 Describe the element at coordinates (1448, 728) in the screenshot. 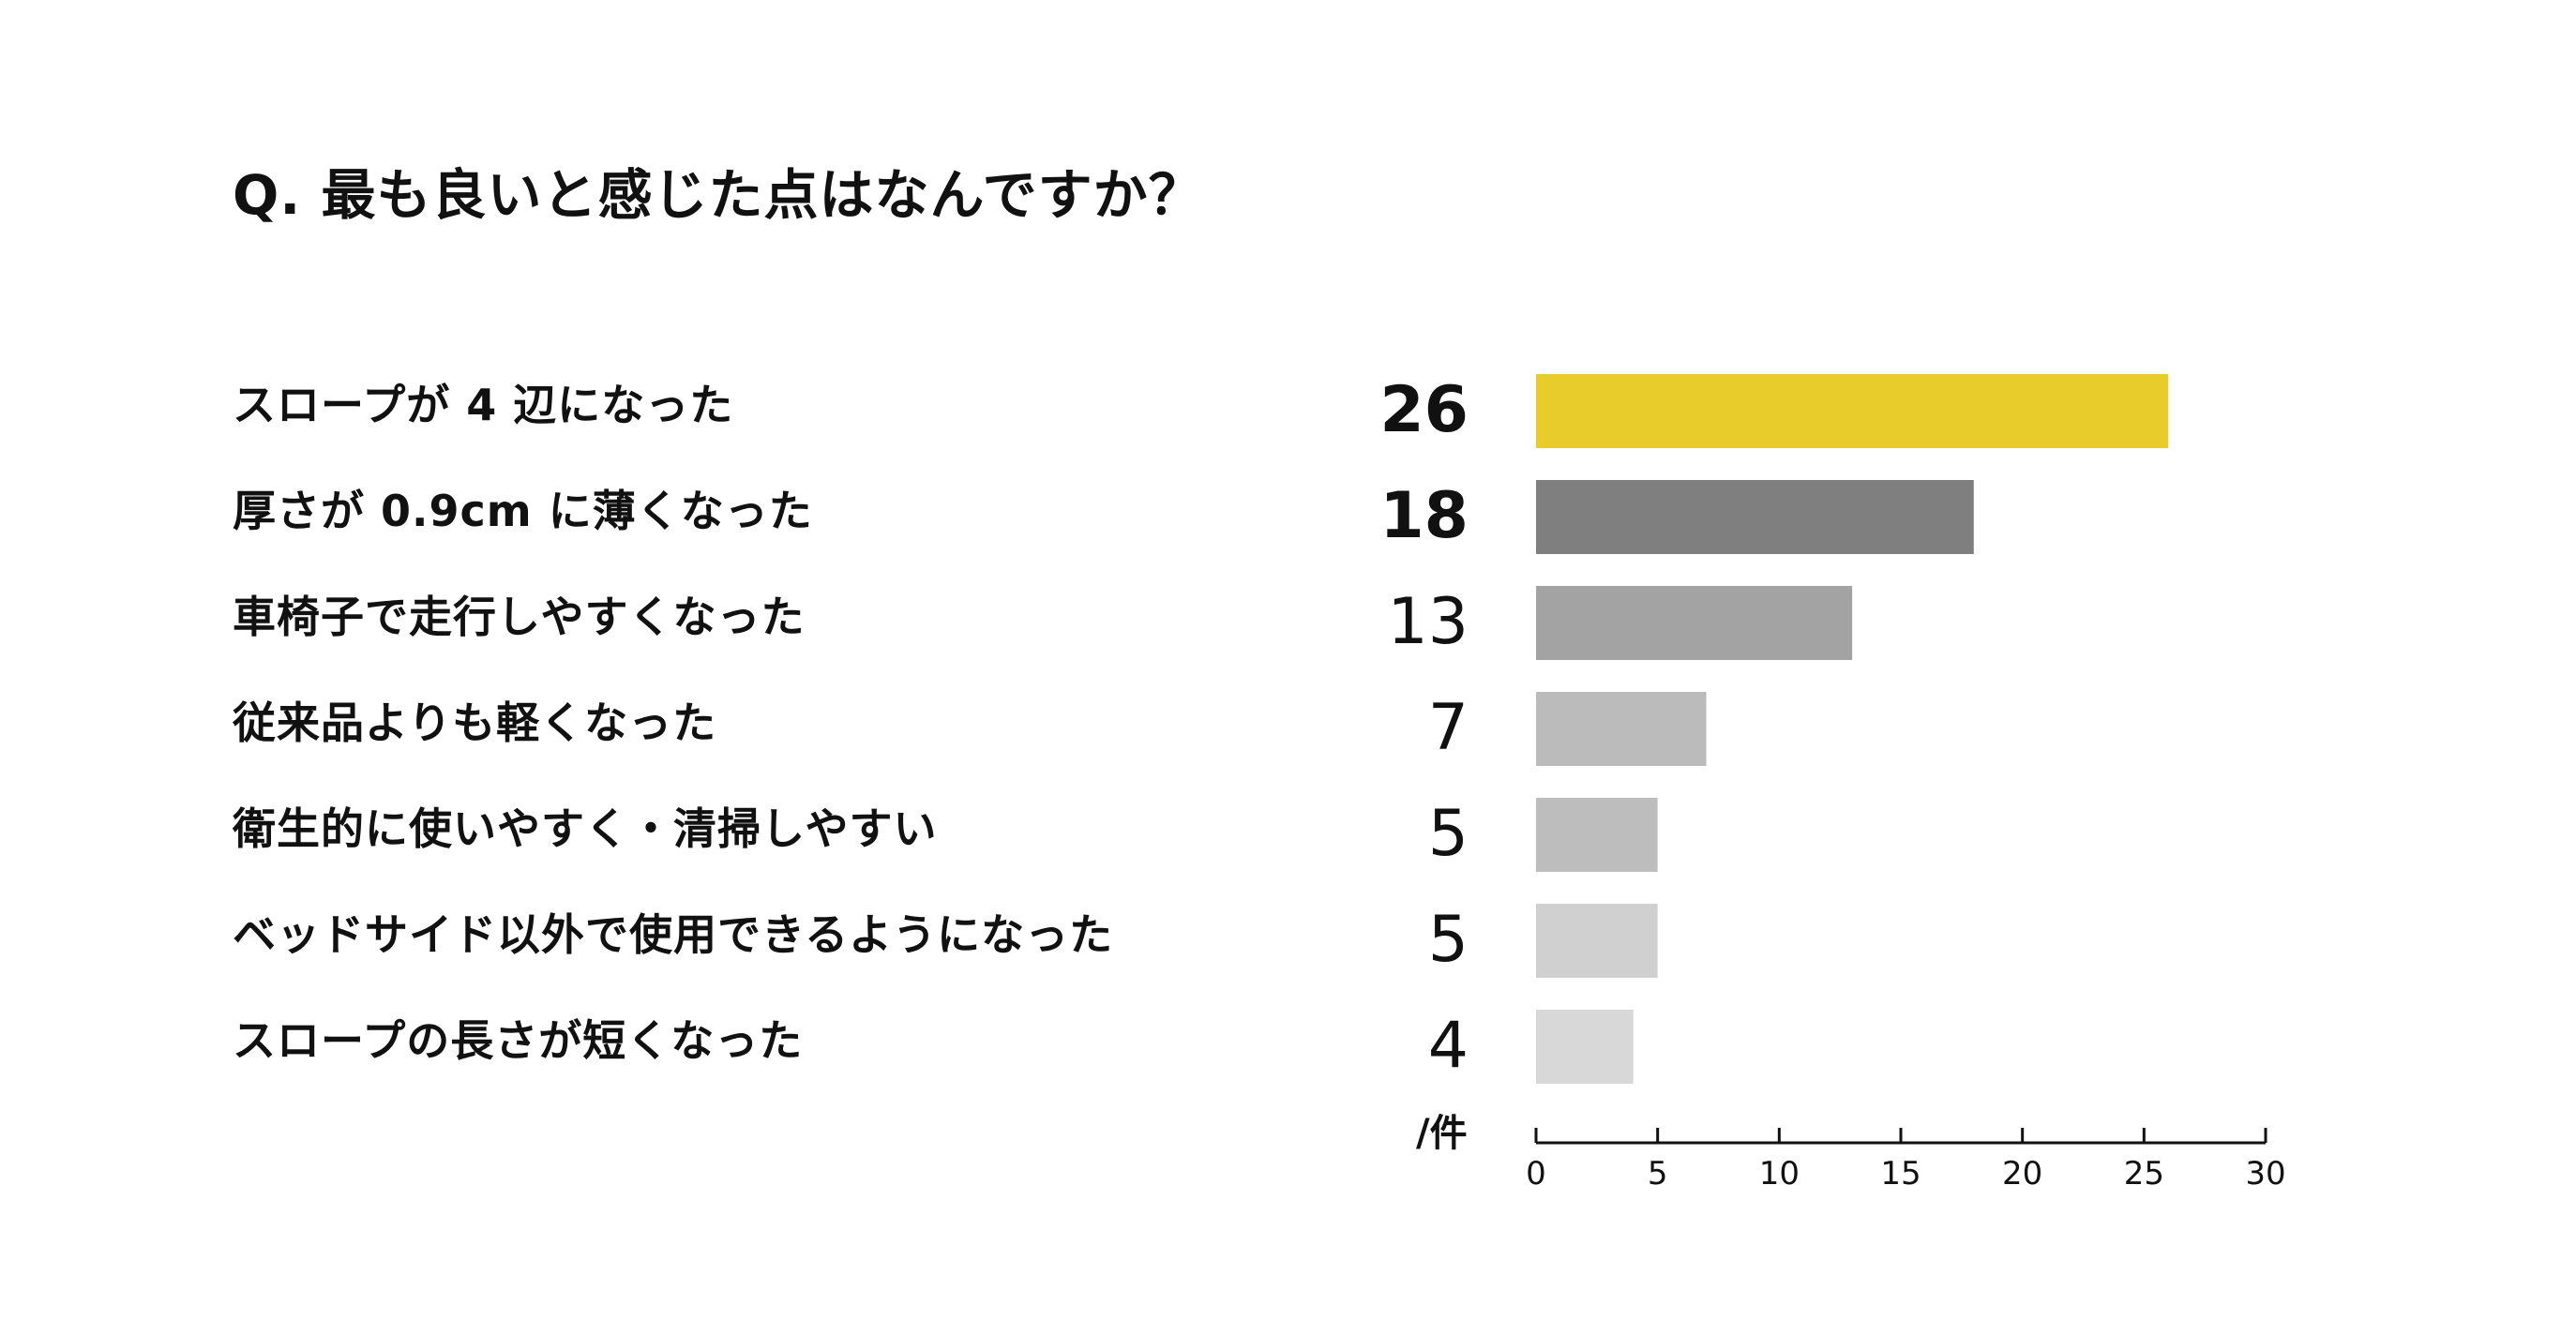

I see `value-label: 7` at that location.